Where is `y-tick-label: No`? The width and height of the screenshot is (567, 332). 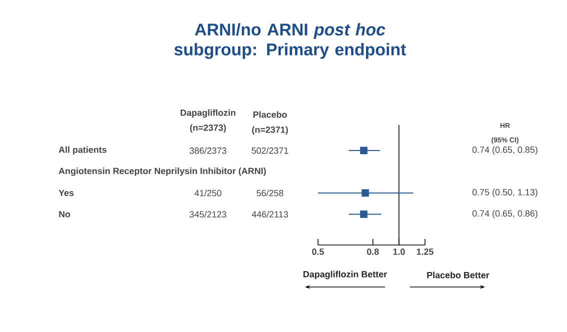 y-tick-label: No is located at coordinates (64, 214).